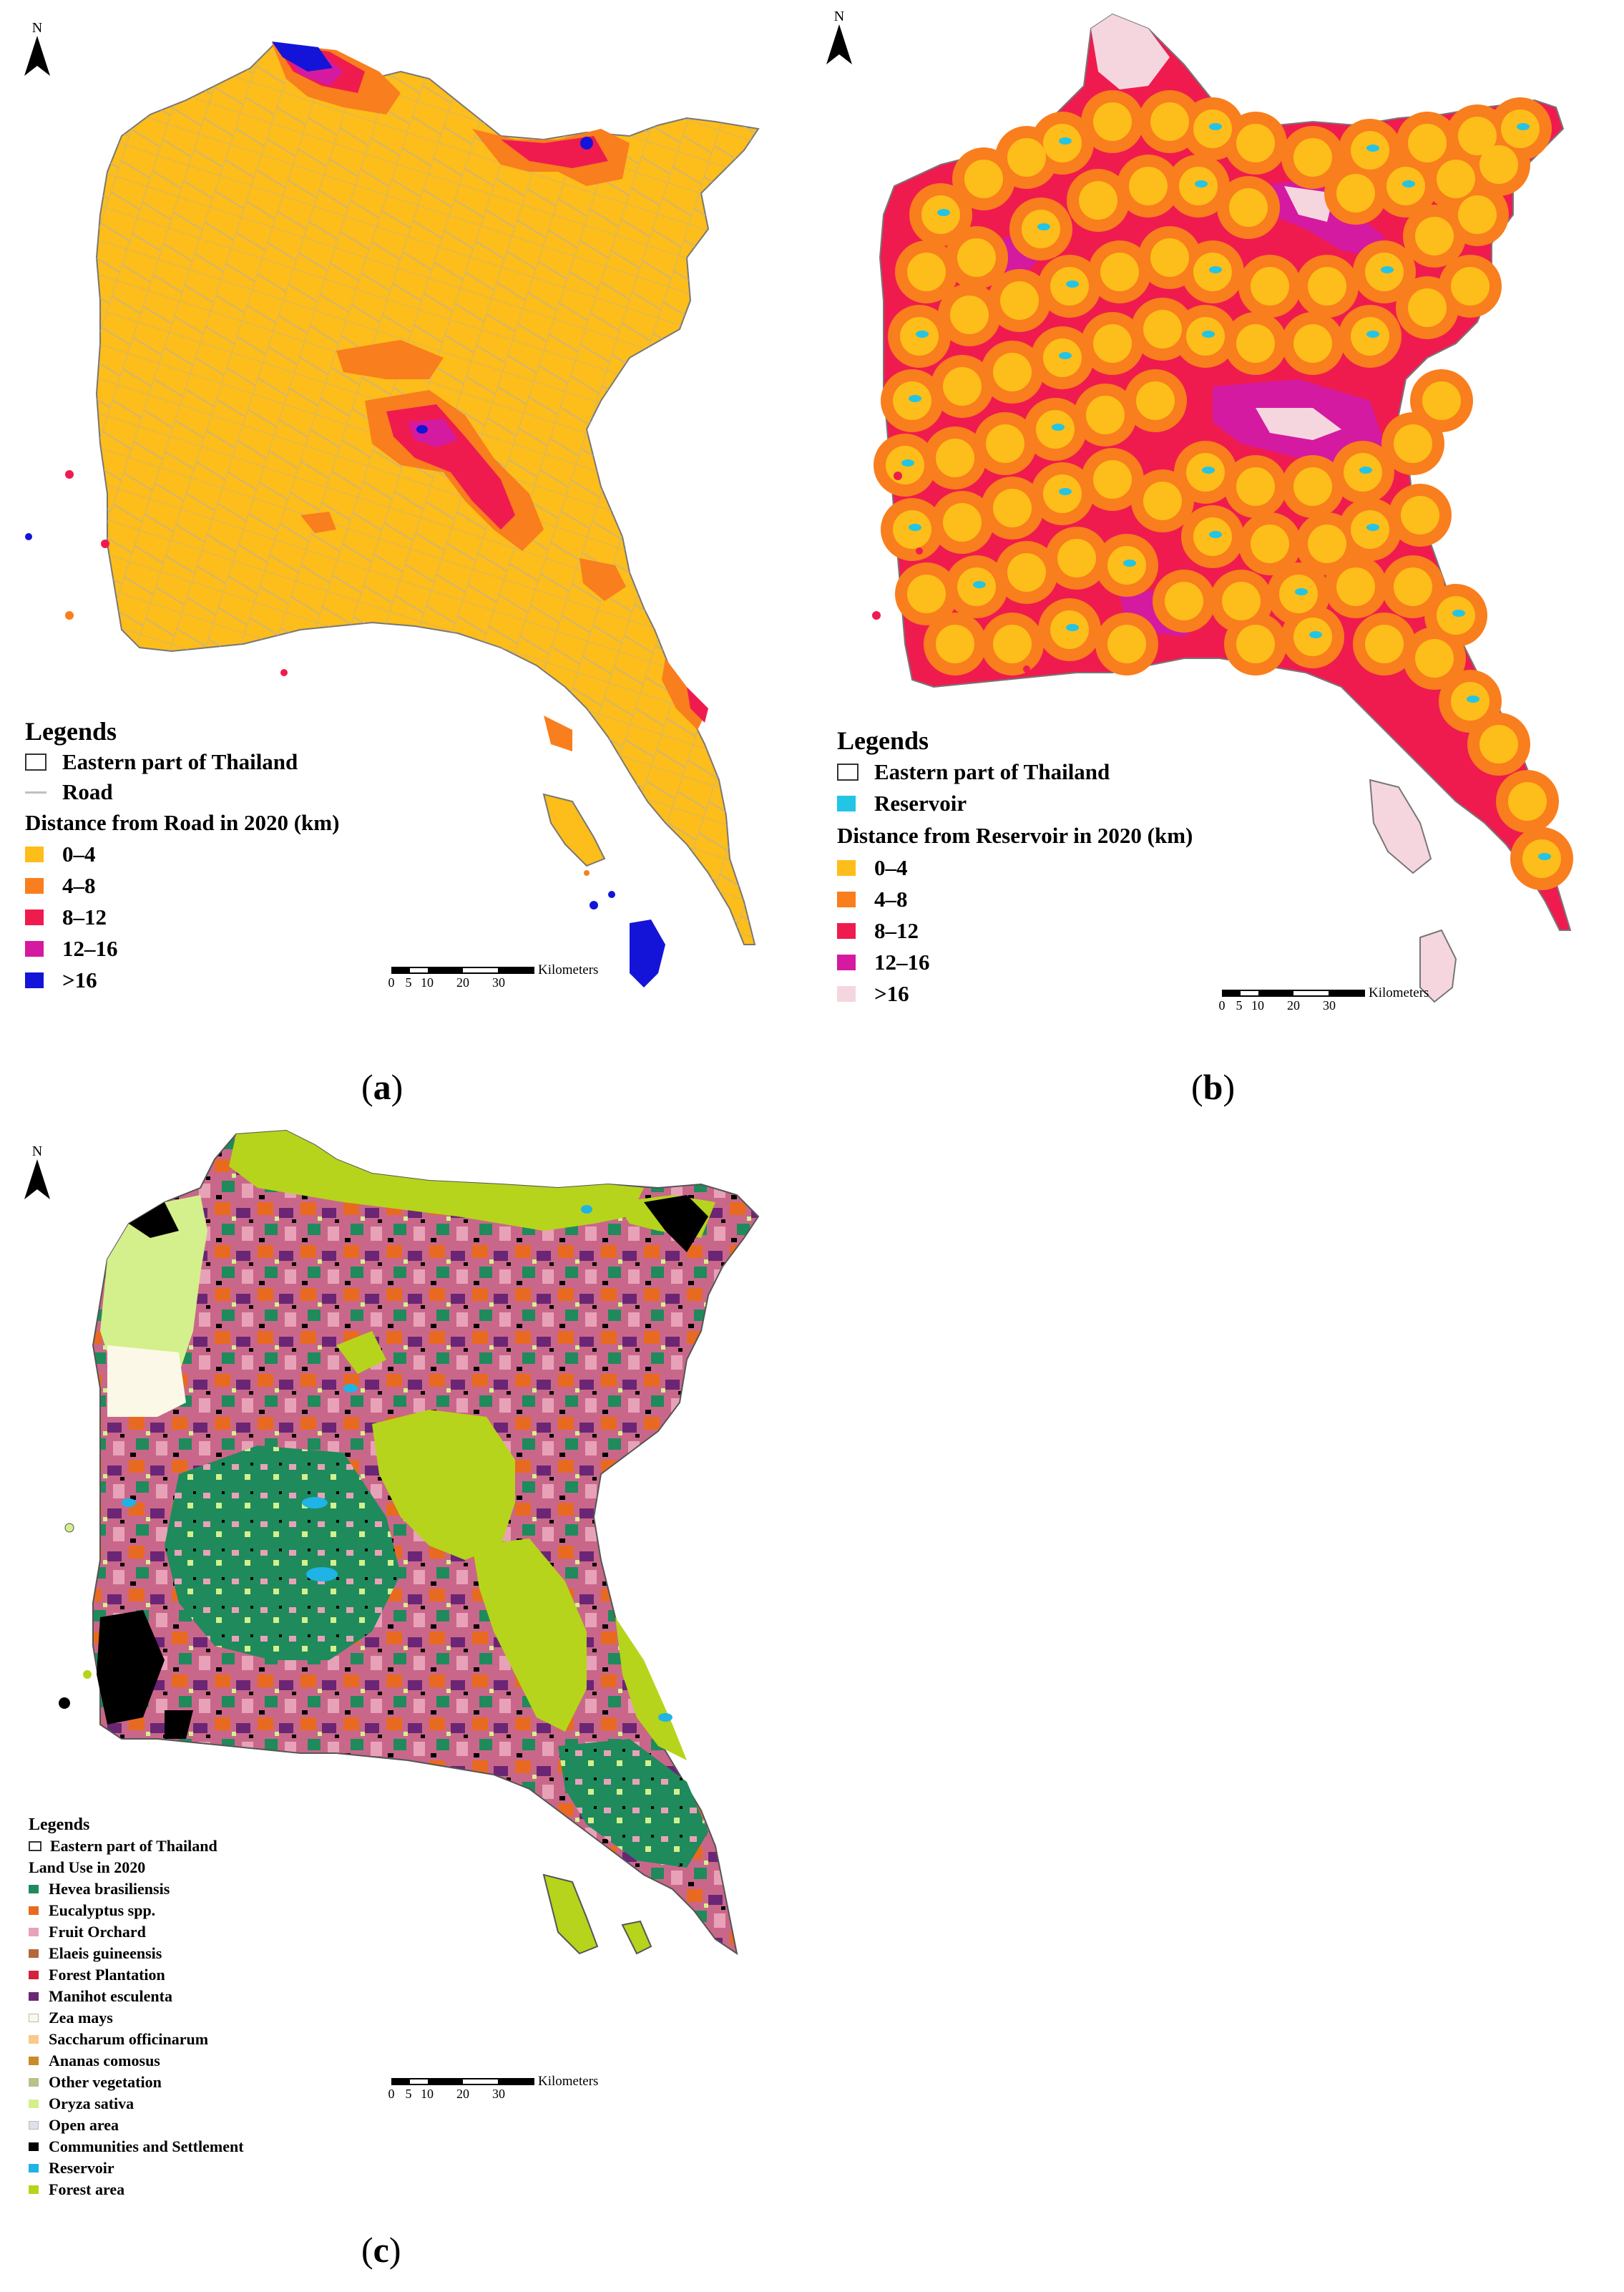  Describe the element at coordinates (302, 57) in the screenshot. I see `zone-blue-north` at that location.